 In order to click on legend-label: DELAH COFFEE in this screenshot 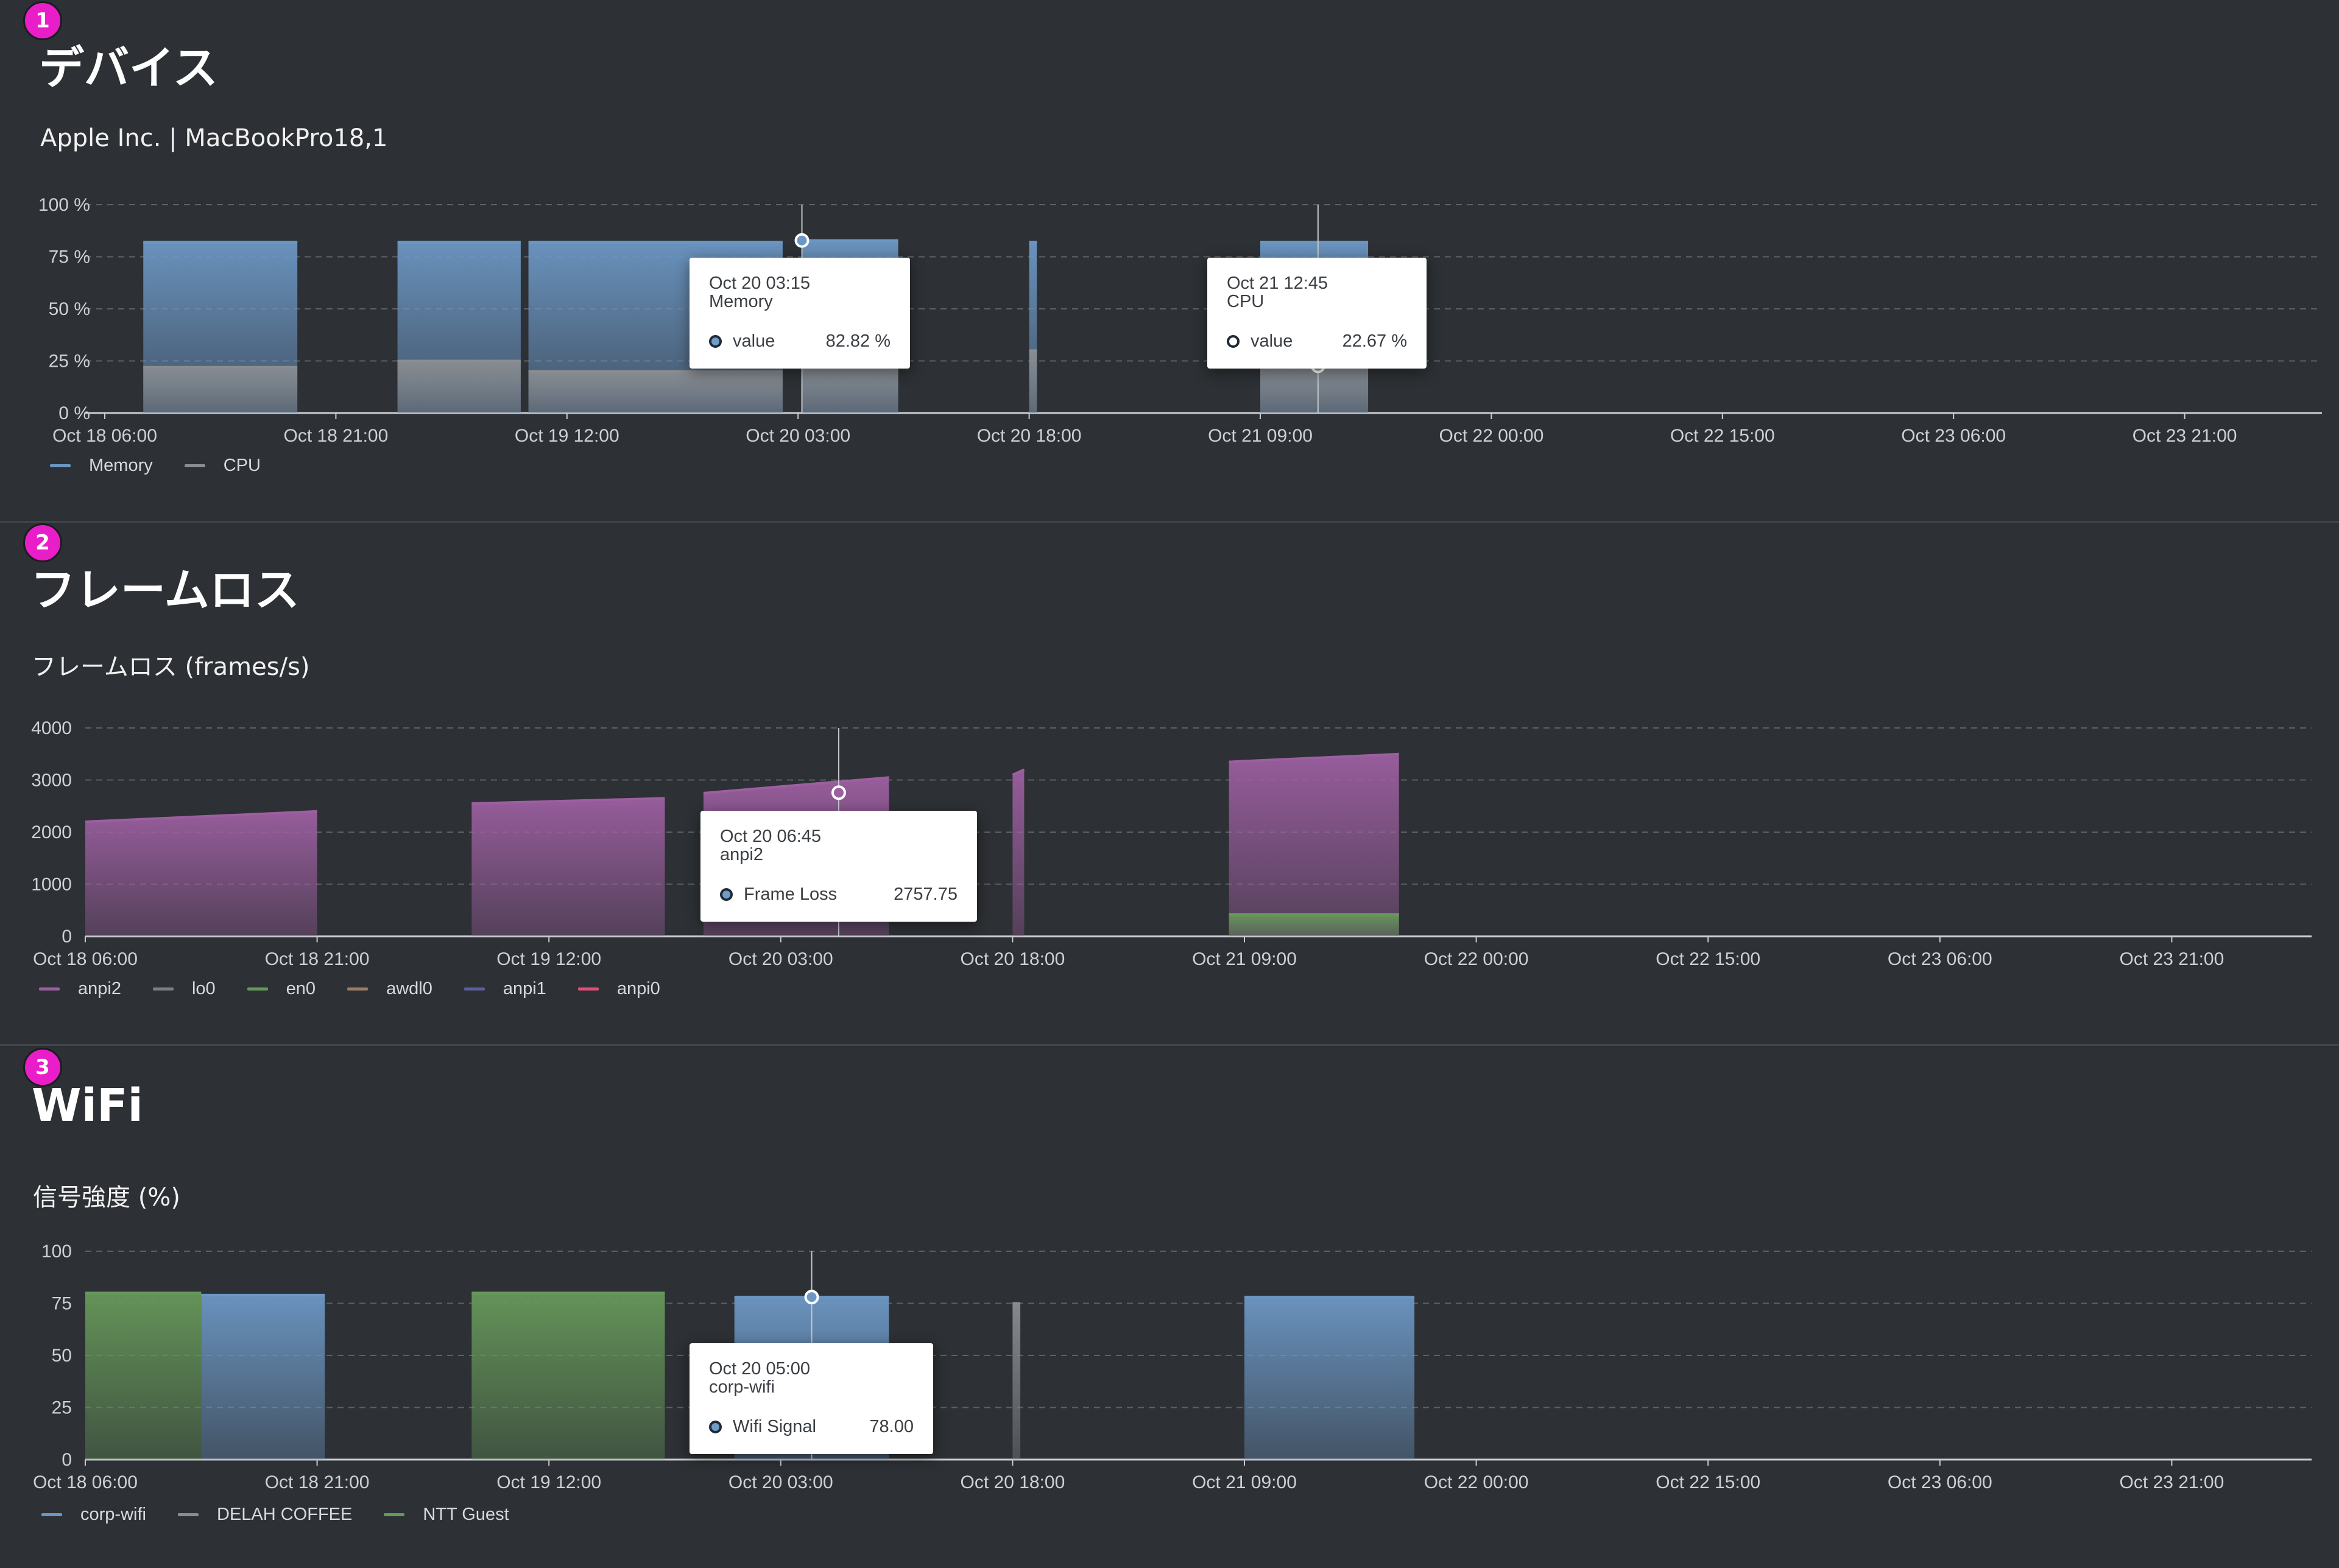, I will do `click(284, 1514)`.